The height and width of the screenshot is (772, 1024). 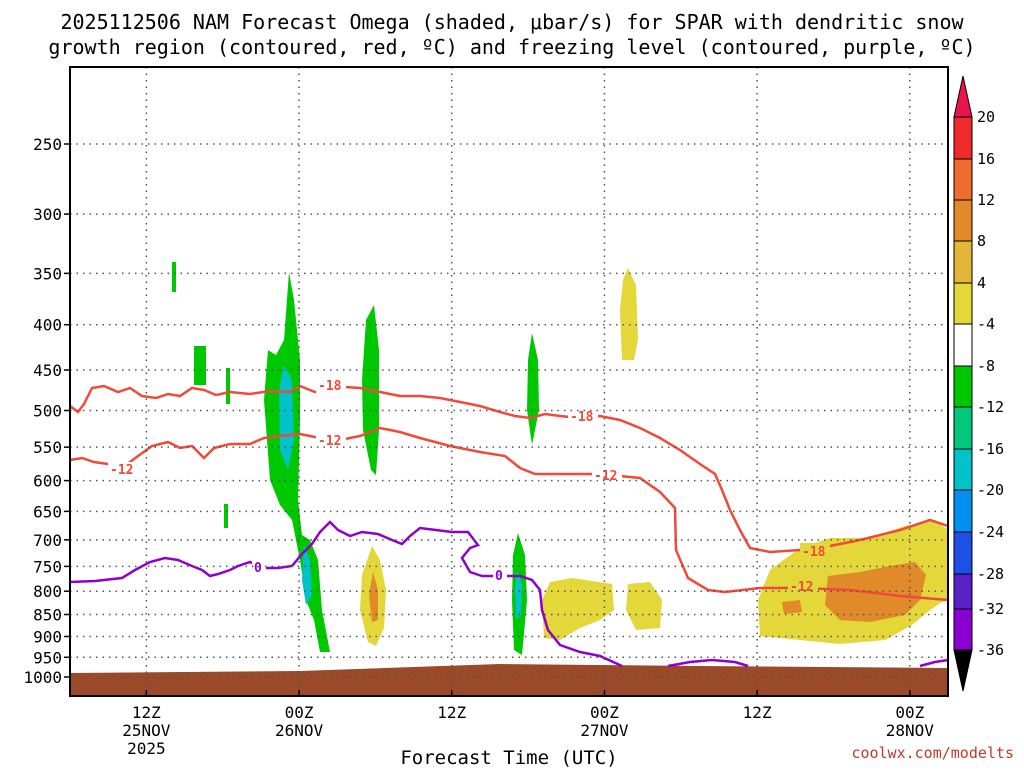 I want to click on y-tick-label-750: 750, so click(x=47, y=566).